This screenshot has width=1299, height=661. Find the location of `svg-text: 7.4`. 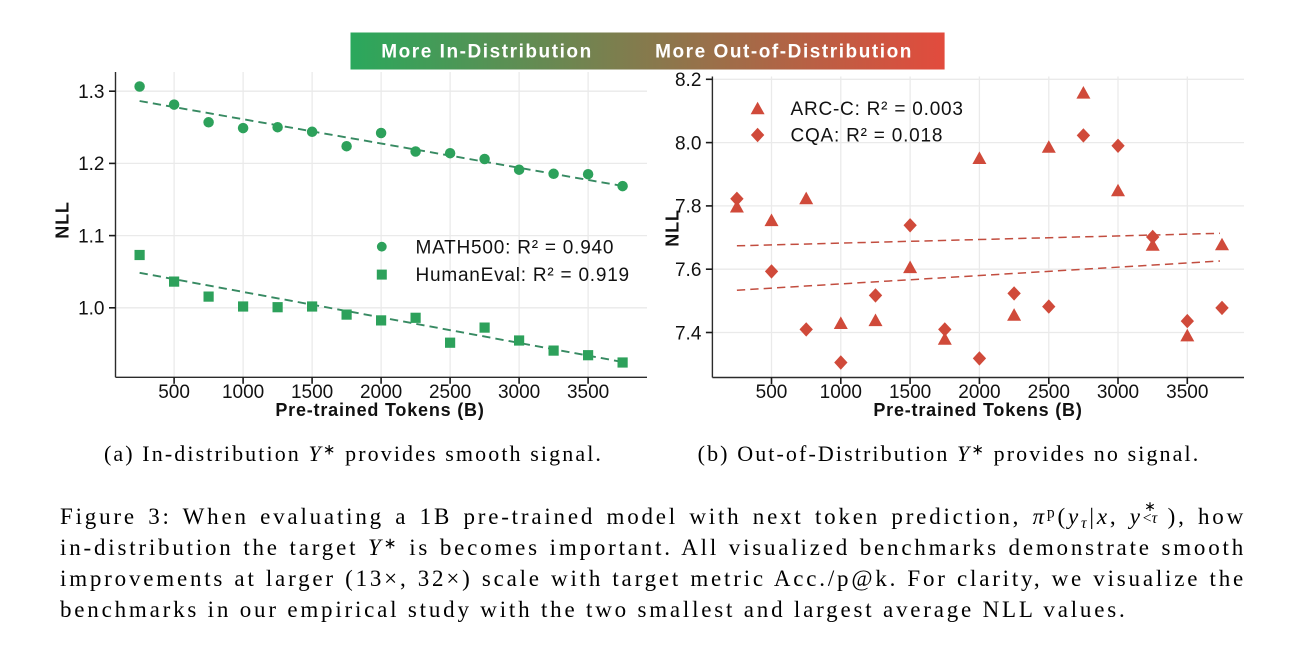

svg-text: 7.4 is located at coordinates (688, 333).